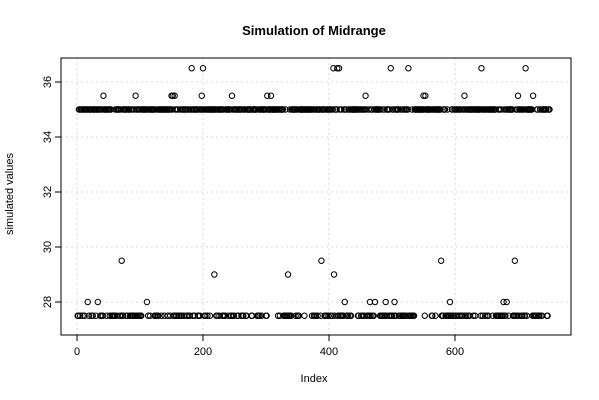 This screenshot has width=599, height=400. Describe the element at coordinates (203, 352) in the screenshot. I see `x-tick-label: 200` at that location.